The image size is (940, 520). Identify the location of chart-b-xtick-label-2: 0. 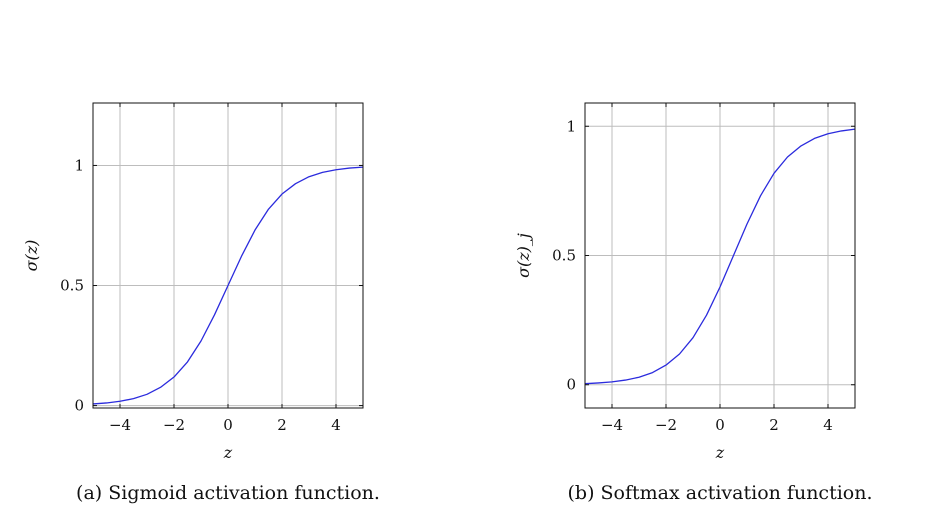
(720, 425).